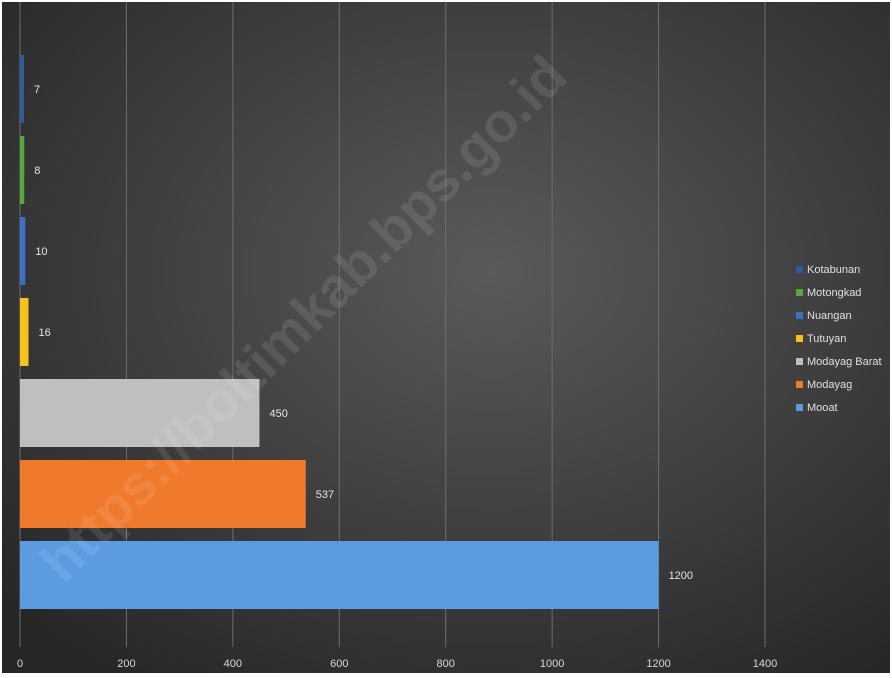  Describe the element at coordinates (233, 664) in the screenshot. I see `x-tick-label: 400` at that location.